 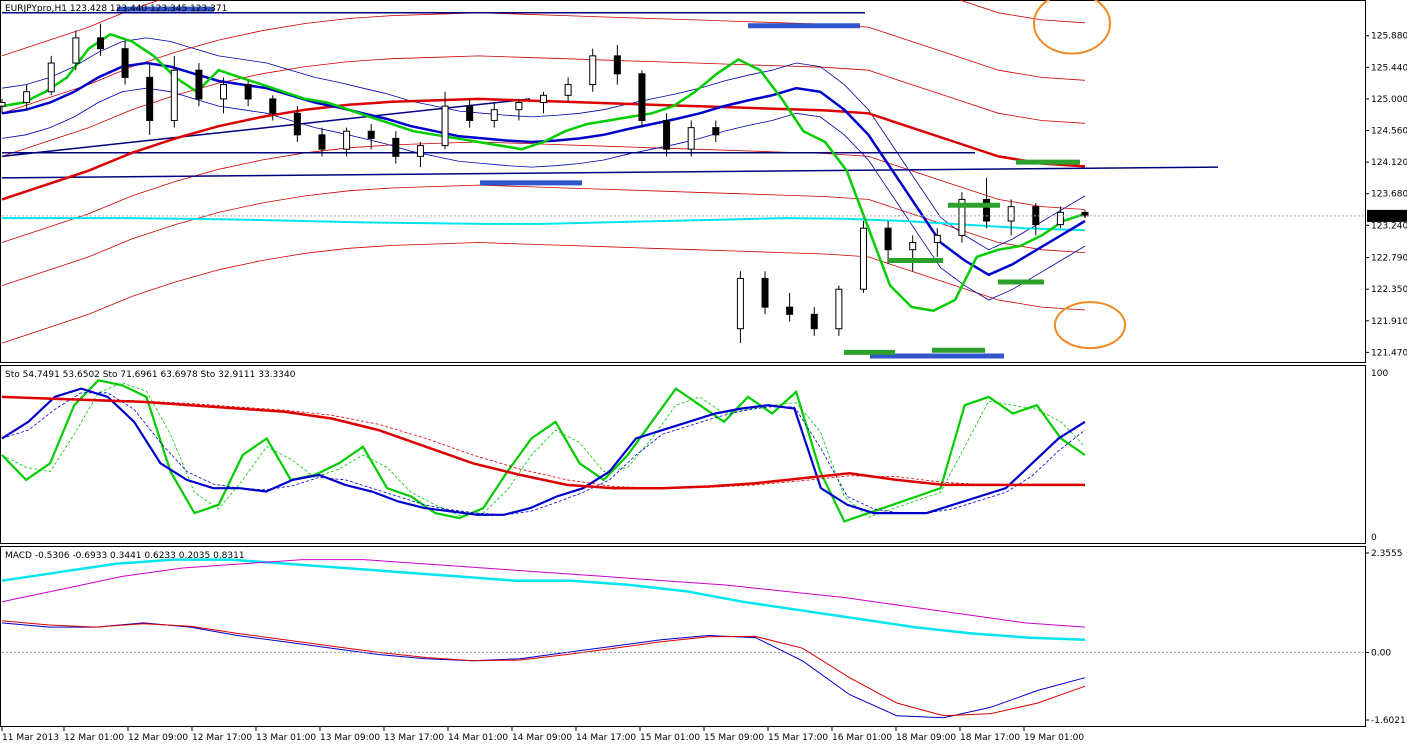 What do you see at coordinates (1054, 738) in the screenshot?
I see `time-tick-label: 19 Mar 01:00` at bounding box center [1054, 738].